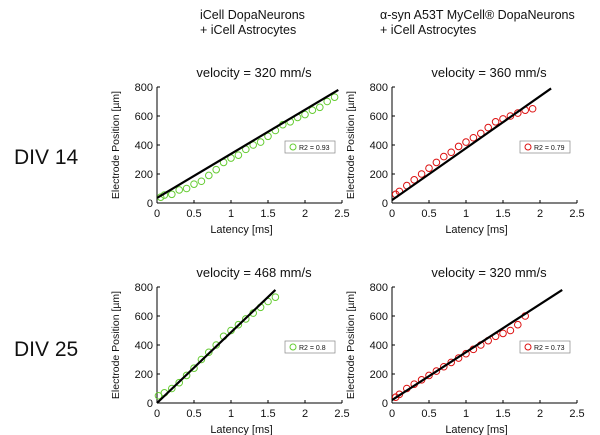 Image resolution: width=600 pixels, height=435 pixels. Describe the element at coordinates (46, 349) in the screenshot. I see `row-label-div25: DIV 25` at that location.